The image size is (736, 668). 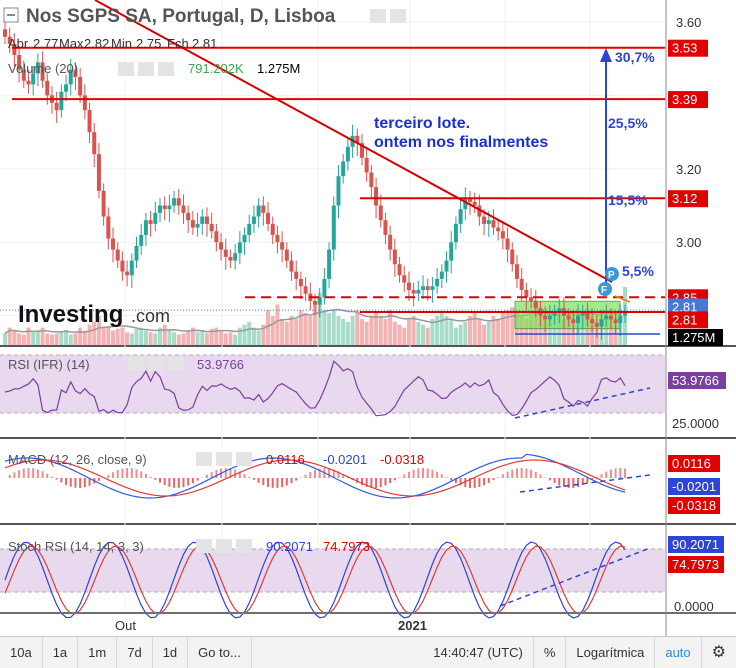 I want to click on percent-scale-button: %, so click(x=550, y=652).